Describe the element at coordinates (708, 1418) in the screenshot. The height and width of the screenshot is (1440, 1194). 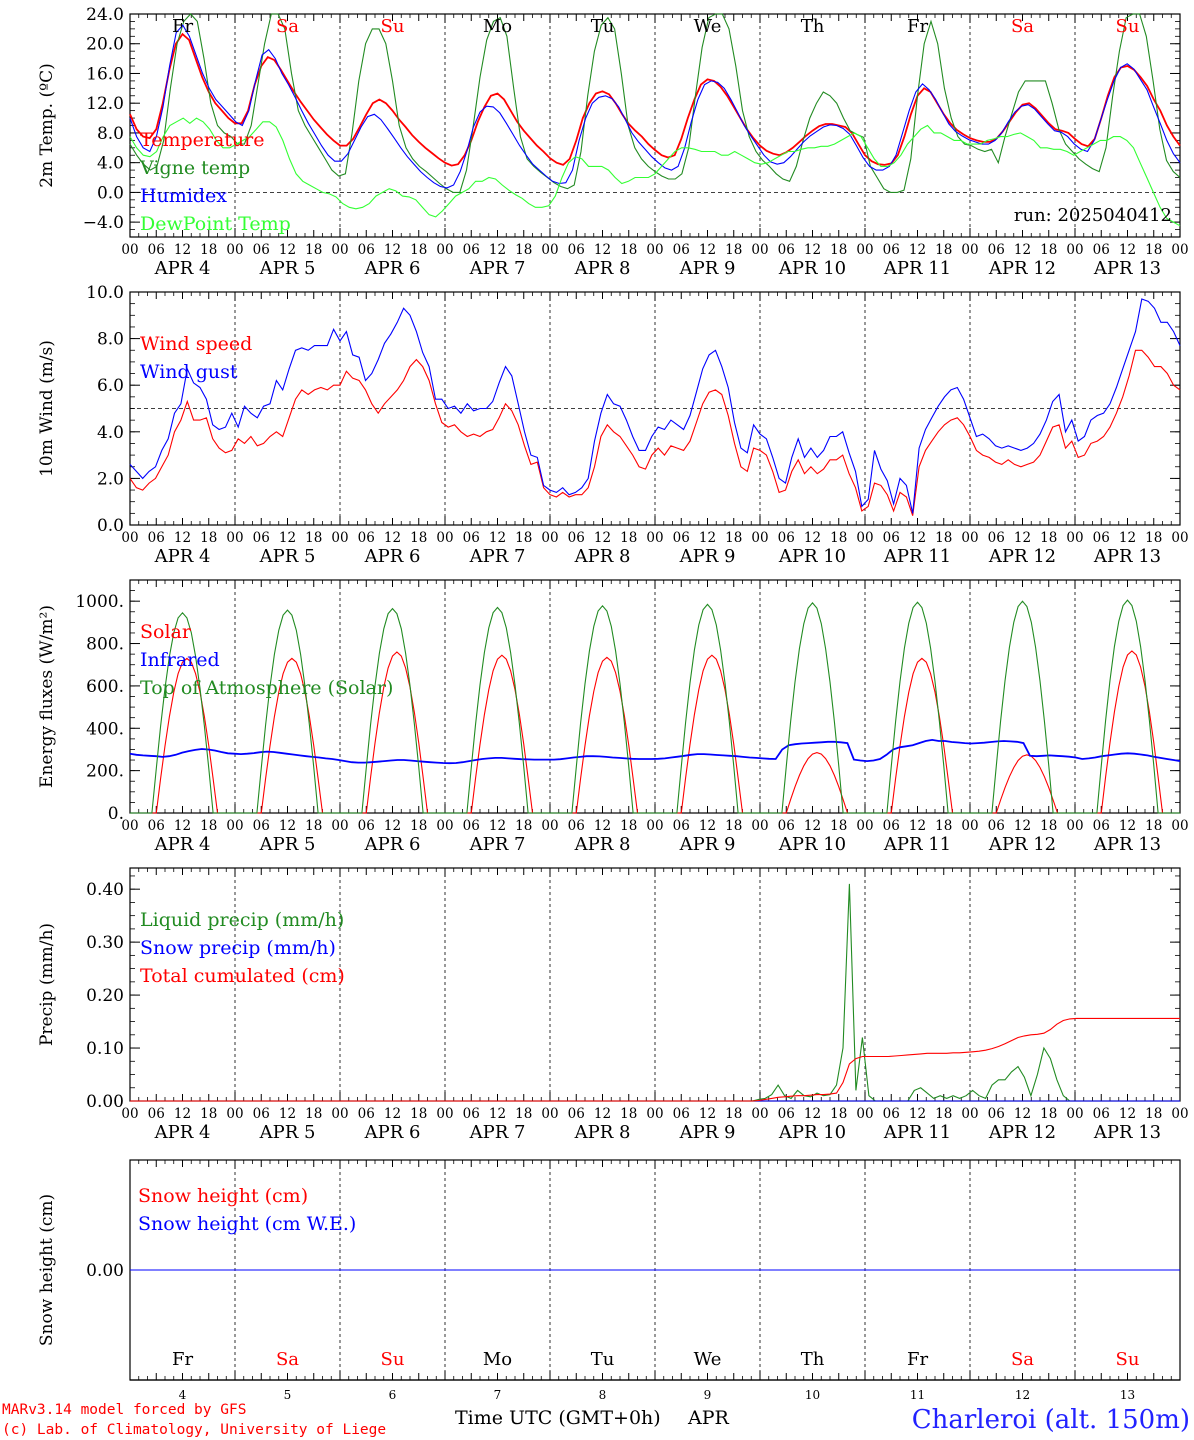
I see `x-axis-month: APR` at that location.